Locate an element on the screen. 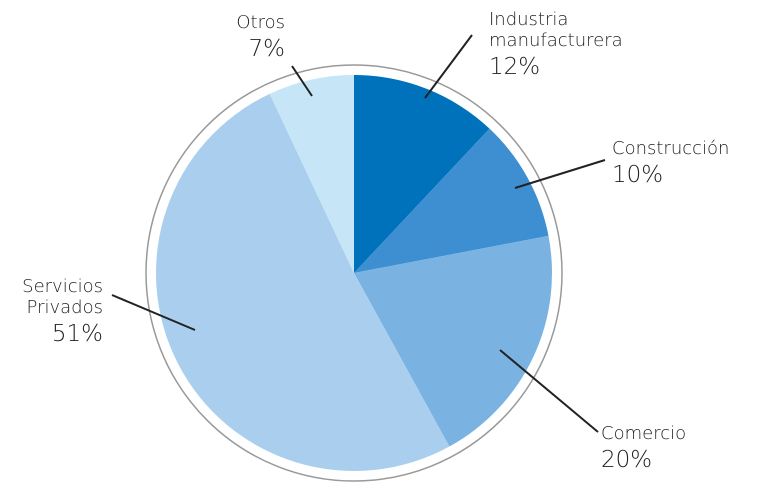 The image size is (762, 482). slice-label: Comercio 20% is located at coordinates (643, 448).